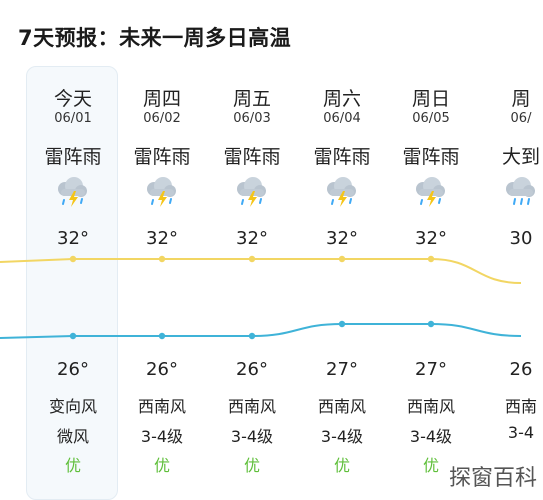 The width and height of the screenshot is (543, 500). What do you see at coordinates (521, 369) in the screenshot?
I see `low-temp: 26` at bounding box center [521, 369].